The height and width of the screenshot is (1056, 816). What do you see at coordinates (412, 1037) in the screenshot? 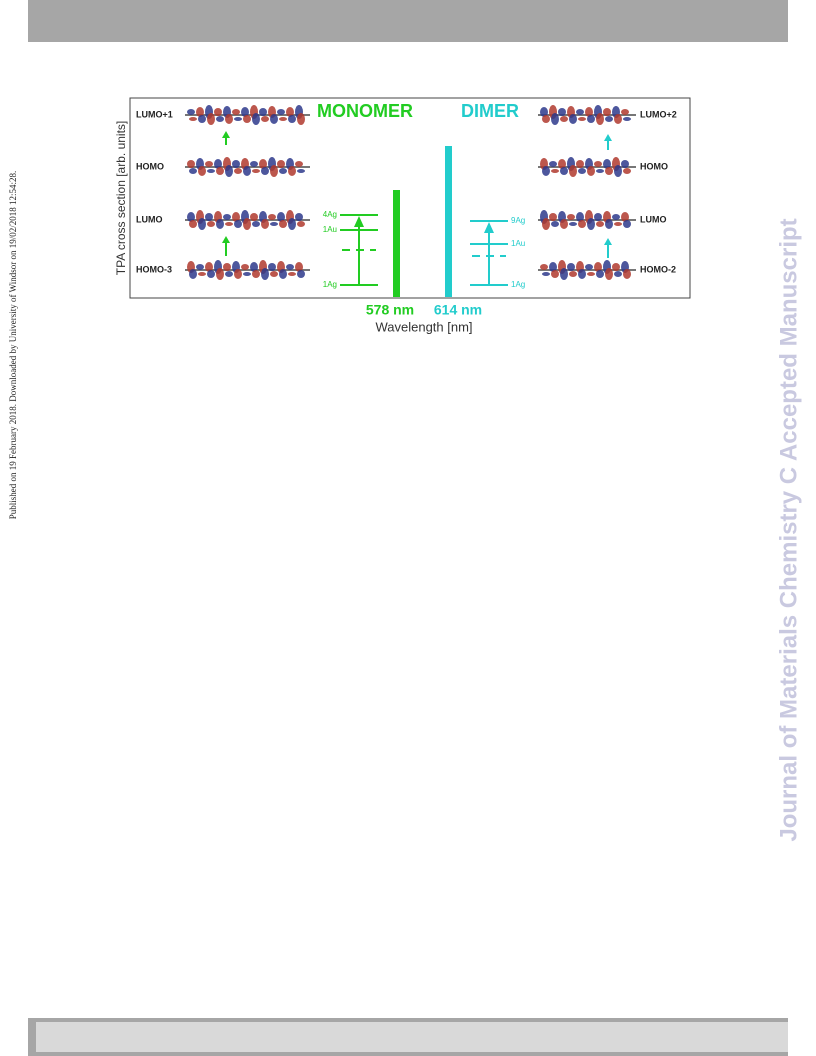
I see `footer-inner` at bounding box center [412, 1037].